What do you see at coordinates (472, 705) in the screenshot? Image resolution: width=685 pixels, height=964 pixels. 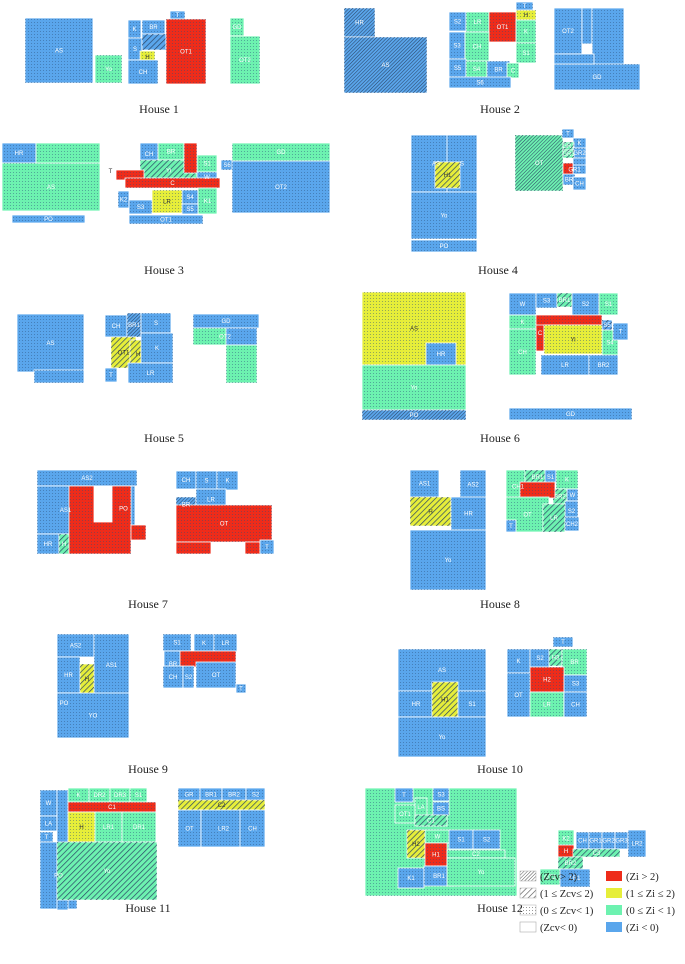 I see `h10-room-label: S1` at bounding box center [472, 705].